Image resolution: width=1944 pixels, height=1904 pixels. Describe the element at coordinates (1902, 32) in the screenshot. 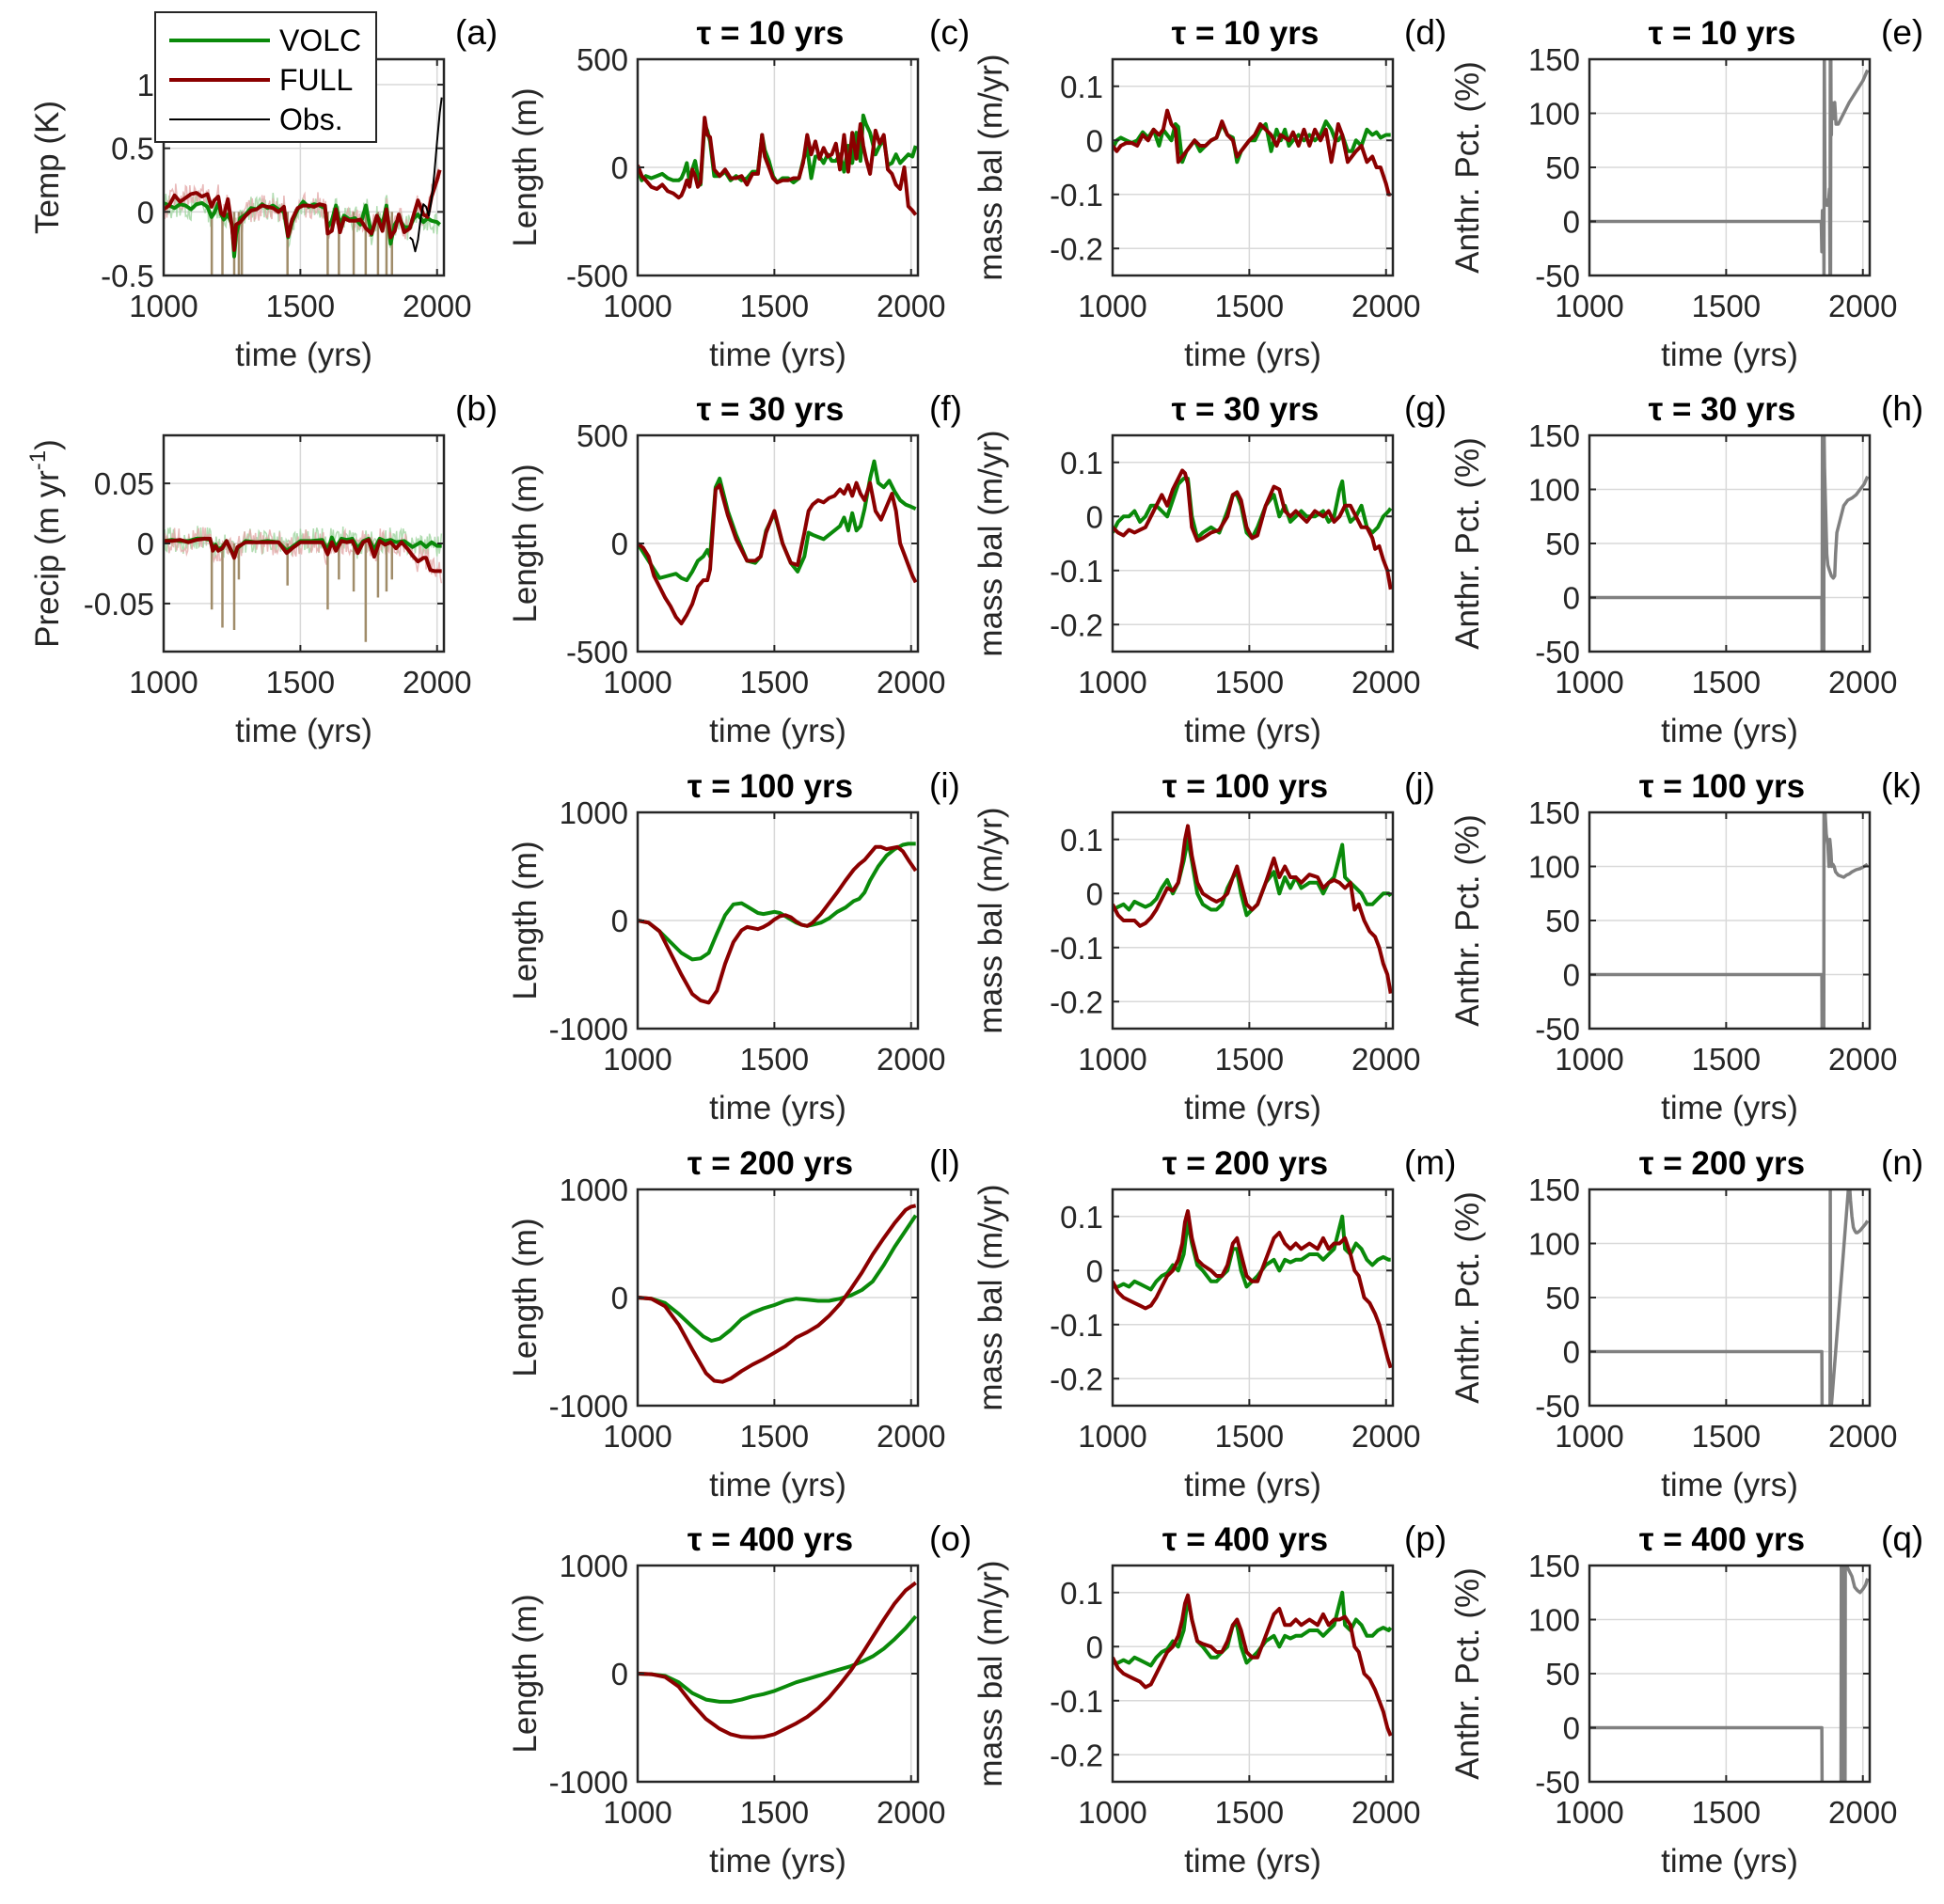

I see `panel-letter: (e)` at that location.